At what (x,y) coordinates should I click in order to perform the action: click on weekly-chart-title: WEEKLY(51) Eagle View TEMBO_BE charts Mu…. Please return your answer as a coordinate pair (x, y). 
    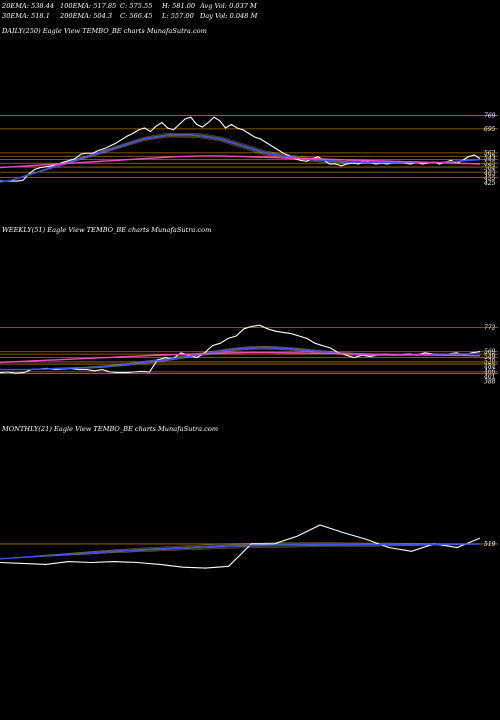
    Looking at the image, I should click on (107, 230).